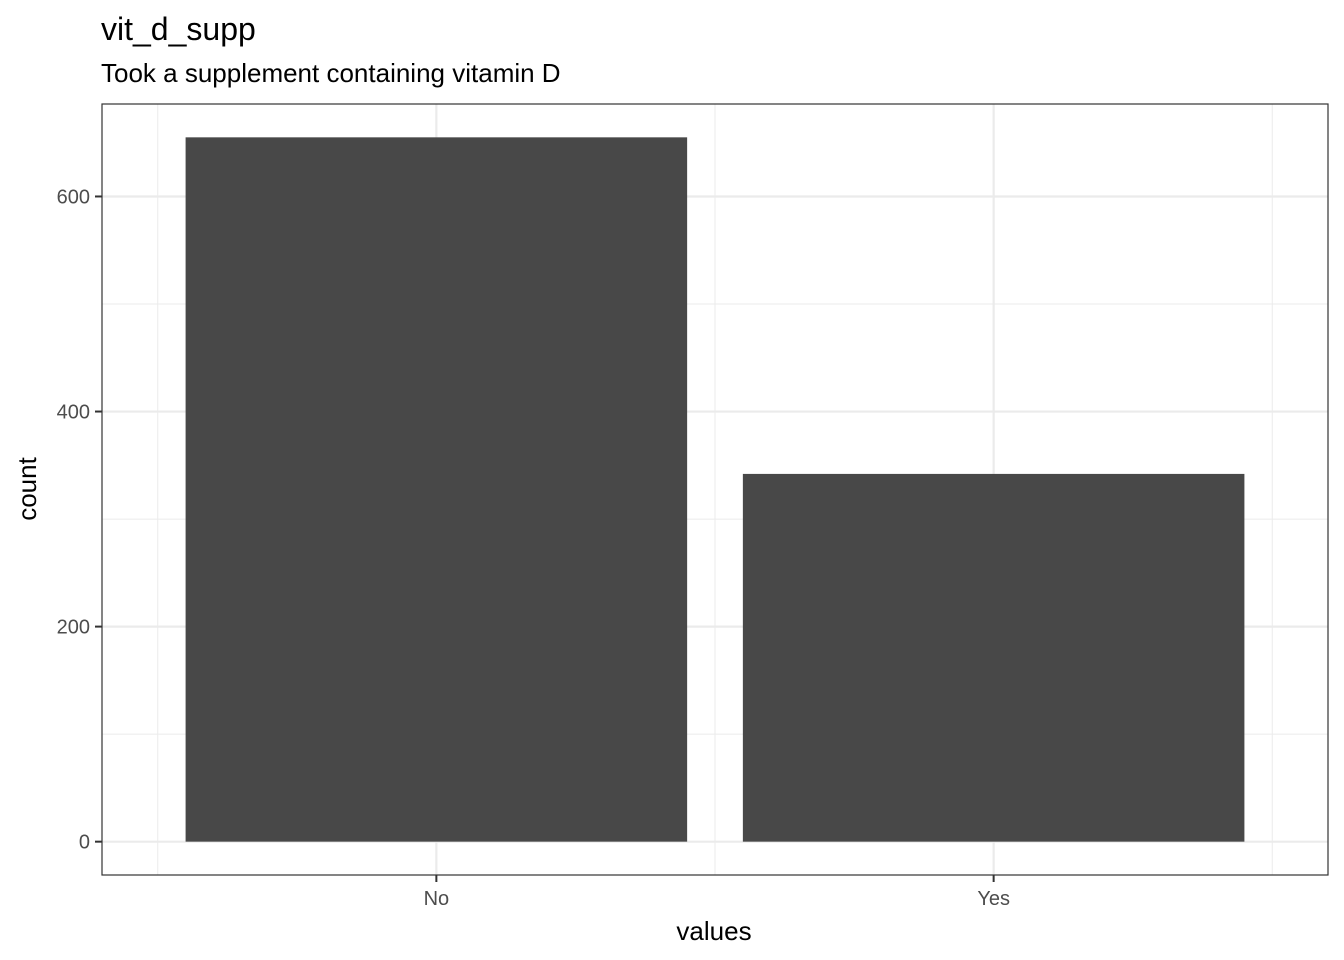 This screenshot has width=1344, height=960. I want to click on y-axis: 0 200 400 600, so click(79, 520).